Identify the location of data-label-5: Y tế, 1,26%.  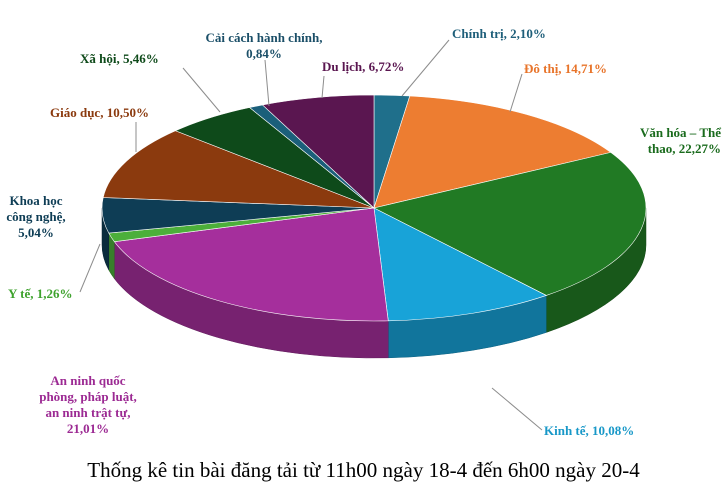
(40, 293).